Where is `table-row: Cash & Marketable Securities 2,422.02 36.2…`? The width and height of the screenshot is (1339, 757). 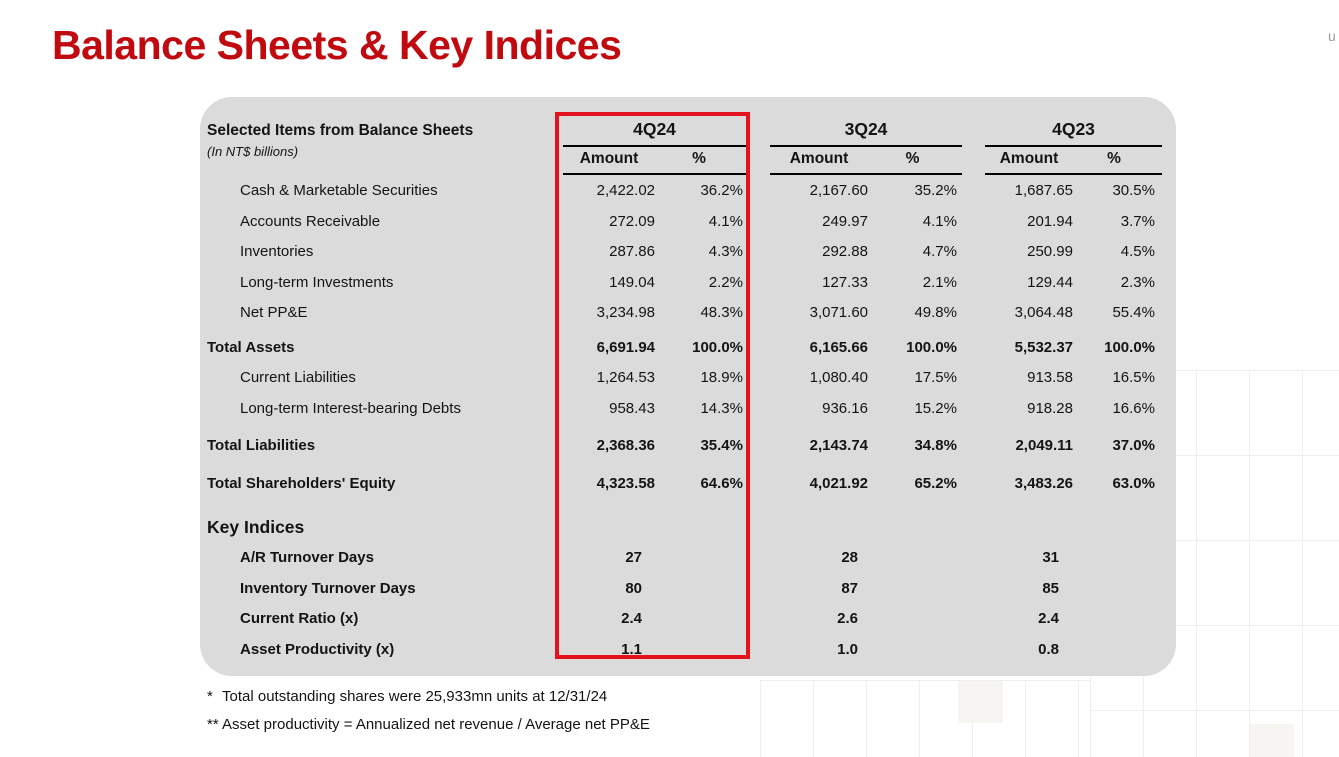
table-row: Cash & Marketable Securities 2,422.02 36.2… is located at coordinates (681, 191).